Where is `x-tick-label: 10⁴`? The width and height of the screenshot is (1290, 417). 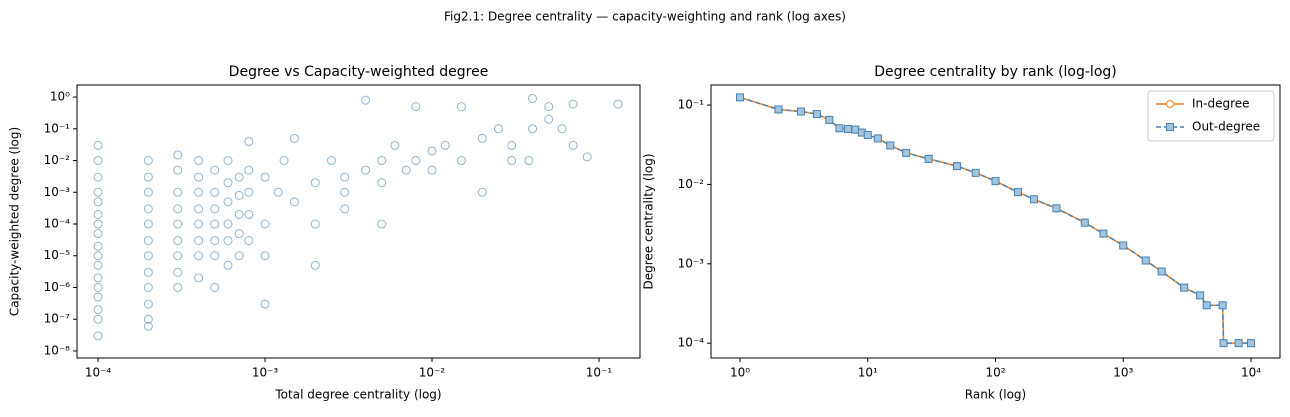 x-tick-label: 10⁴ is located at coordinates (1251, 373).